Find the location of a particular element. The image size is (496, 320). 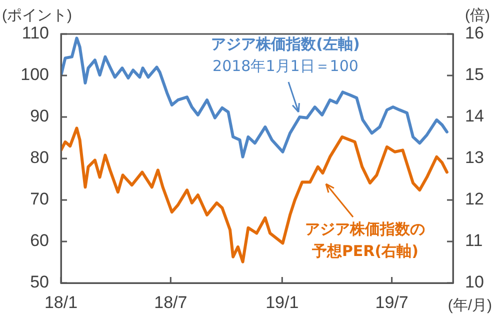

x-tick-label: 19/7 is located at coordinates (391, 302).